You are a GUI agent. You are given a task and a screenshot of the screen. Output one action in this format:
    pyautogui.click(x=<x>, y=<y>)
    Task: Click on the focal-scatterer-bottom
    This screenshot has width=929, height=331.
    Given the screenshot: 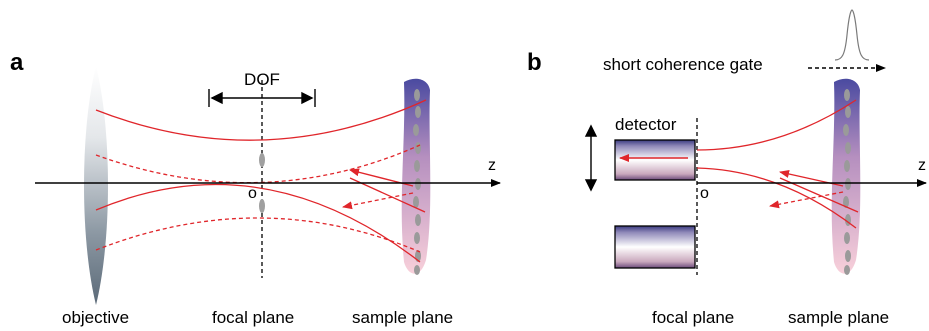 What is the action you would take?
    pyautogui.click(x=262, y=206)
    